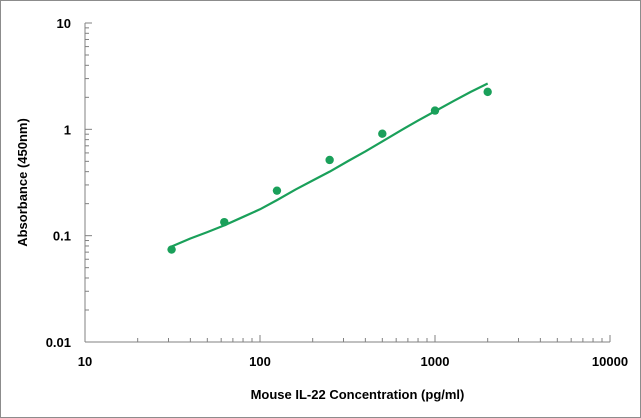  What do you see at coordinates (62, 236) in the screenshot?
I see `y-tick-label: 0.1` at bounding box center [62, 236].